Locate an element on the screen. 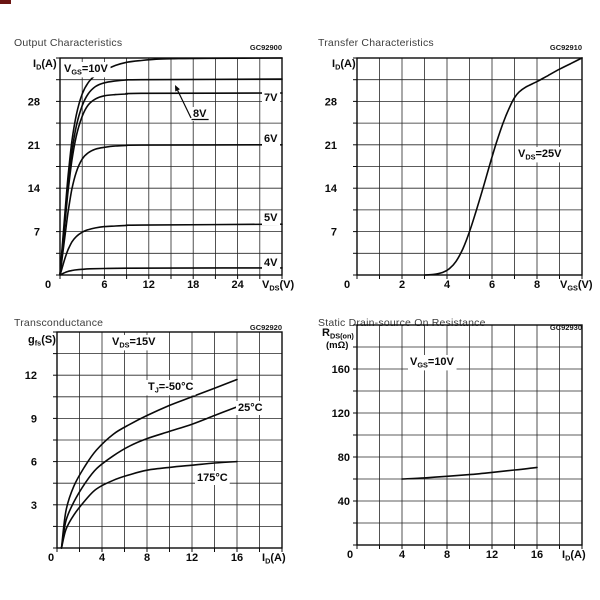 Image resolution: width=600 pixels, height=600 pixels. x-tick-label: 16 is located at coordinates (537, 555).